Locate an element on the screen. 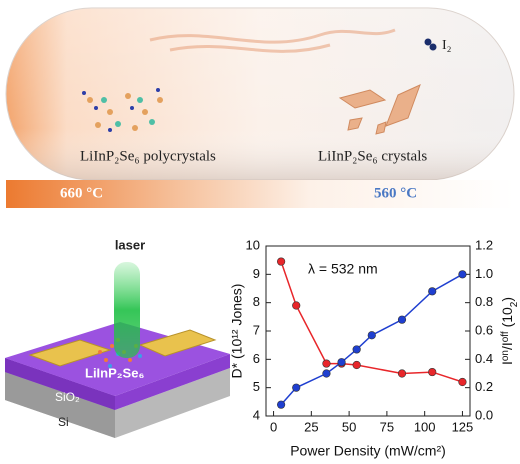  polycrystals-label: LiInP₂Se₆ polycrystals is located at coordinates (148, 156).